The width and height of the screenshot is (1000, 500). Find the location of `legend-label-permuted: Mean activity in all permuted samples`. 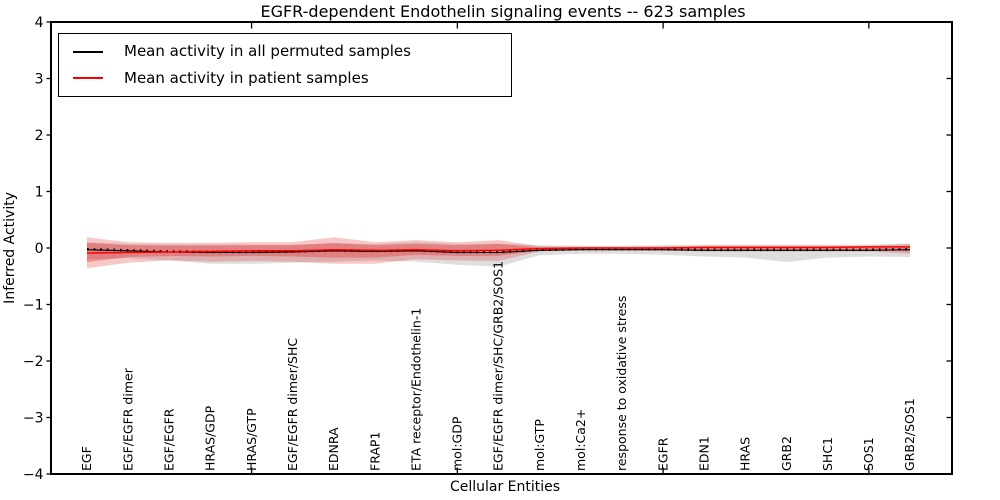

legend-label-permuted: Mean activity in all permuted samples is located at coordinates (267, 51).